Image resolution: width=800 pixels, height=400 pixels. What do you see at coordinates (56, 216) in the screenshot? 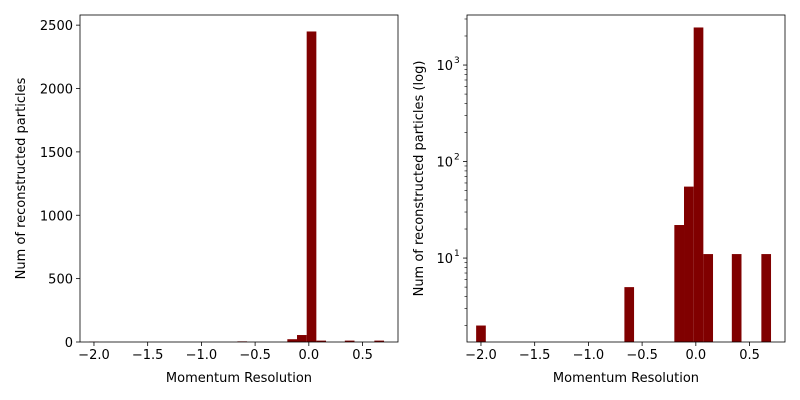
I see `y-tick-label: 1000` at bounding box center [56, 216].